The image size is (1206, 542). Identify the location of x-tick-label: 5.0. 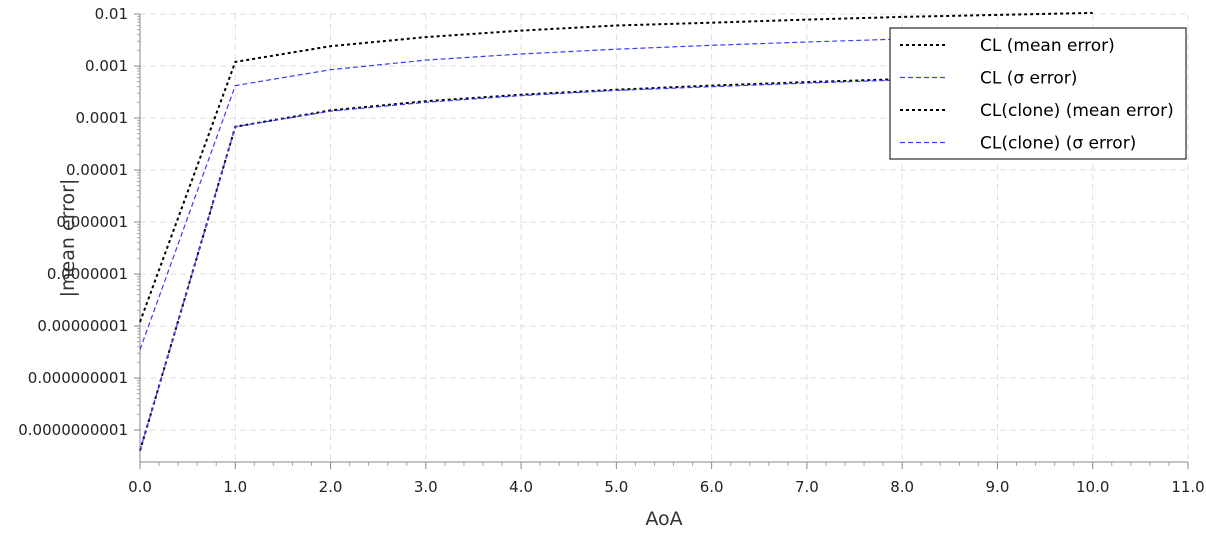
(616, 487).